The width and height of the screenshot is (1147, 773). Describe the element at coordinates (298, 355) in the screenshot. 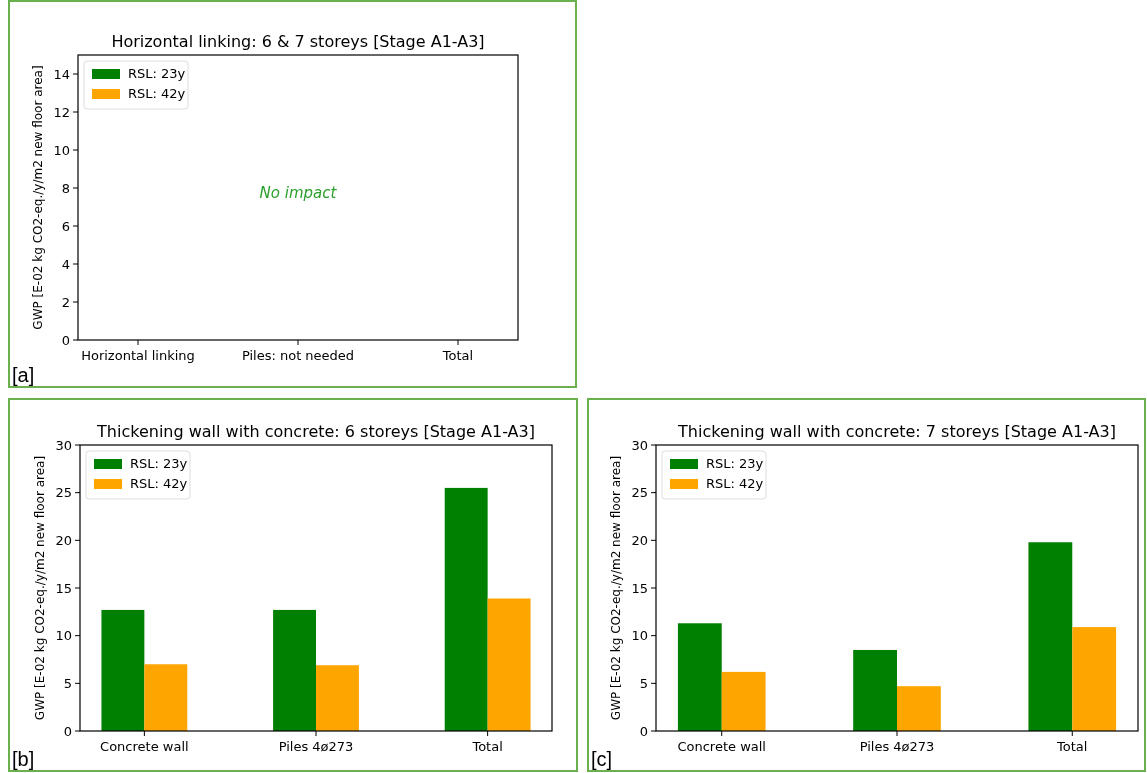

I see `x-tick-label: Piles: not needed` at that location.